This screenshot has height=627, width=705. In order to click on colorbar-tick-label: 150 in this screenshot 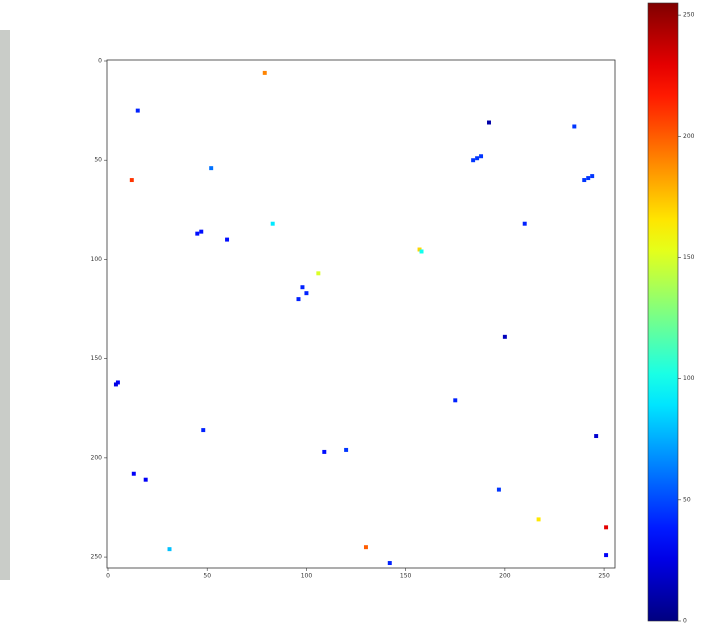, I will do `click(689, 257)`.